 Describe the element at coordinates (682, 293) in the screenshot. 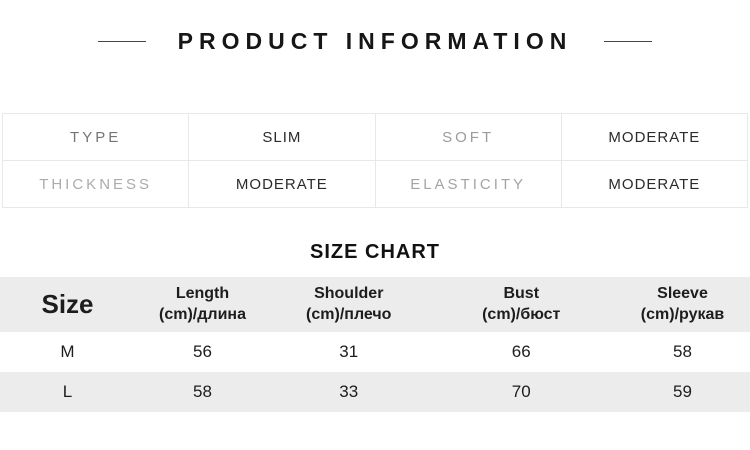

I see `col-header-sleeve-line1: Sleeve` at that location.